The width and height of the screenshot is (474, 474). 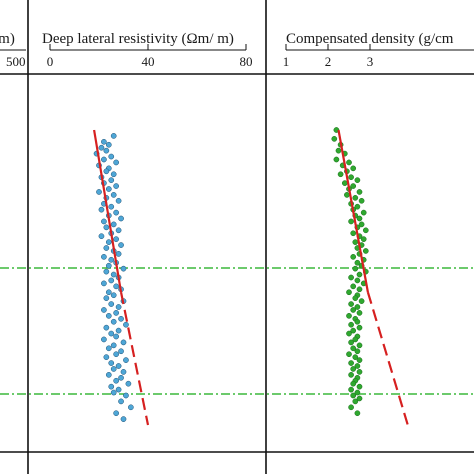 I want to click on x-tick-label: 40, so click(x=148, y=61).